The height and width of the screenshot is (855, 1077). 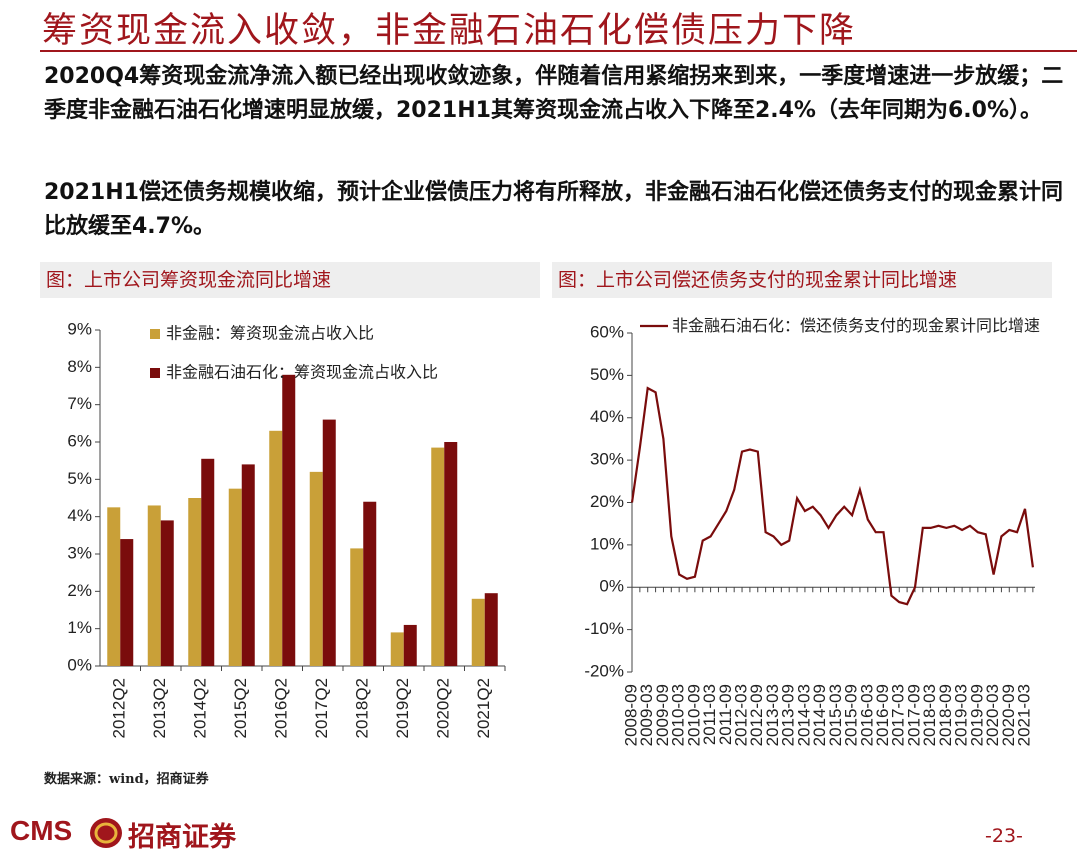 I want to click on x-tick-label: 2017-03, so click(x=898, y=715).